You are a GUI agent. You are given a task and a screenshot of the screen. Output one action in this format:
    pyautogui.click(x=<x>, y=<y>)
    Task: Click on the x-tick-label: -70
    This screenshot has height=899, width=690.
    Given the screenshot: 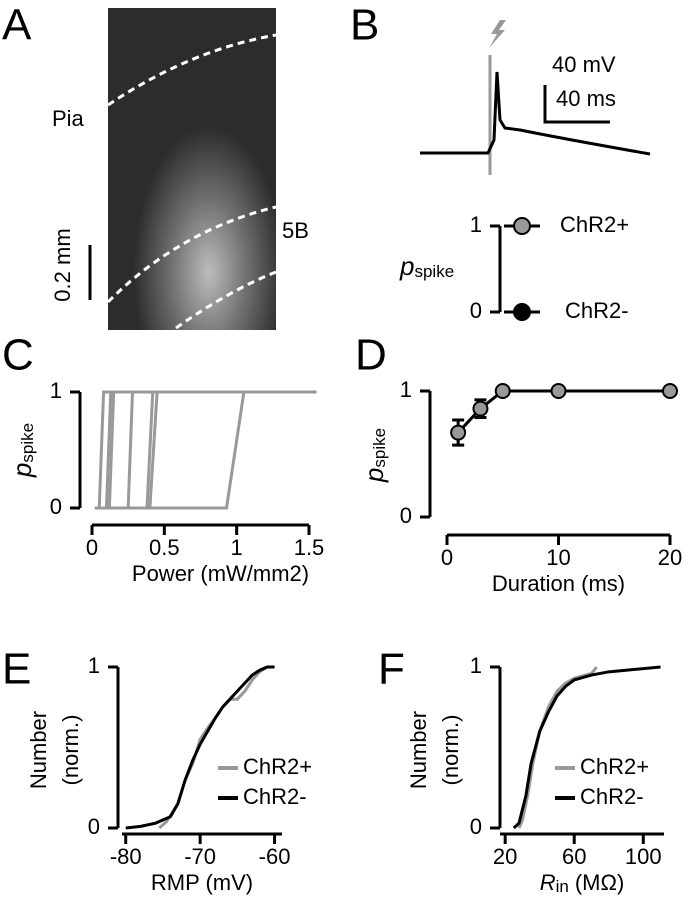 What is the action you would take?
    pyautogui.click(x=200, y=856)
    